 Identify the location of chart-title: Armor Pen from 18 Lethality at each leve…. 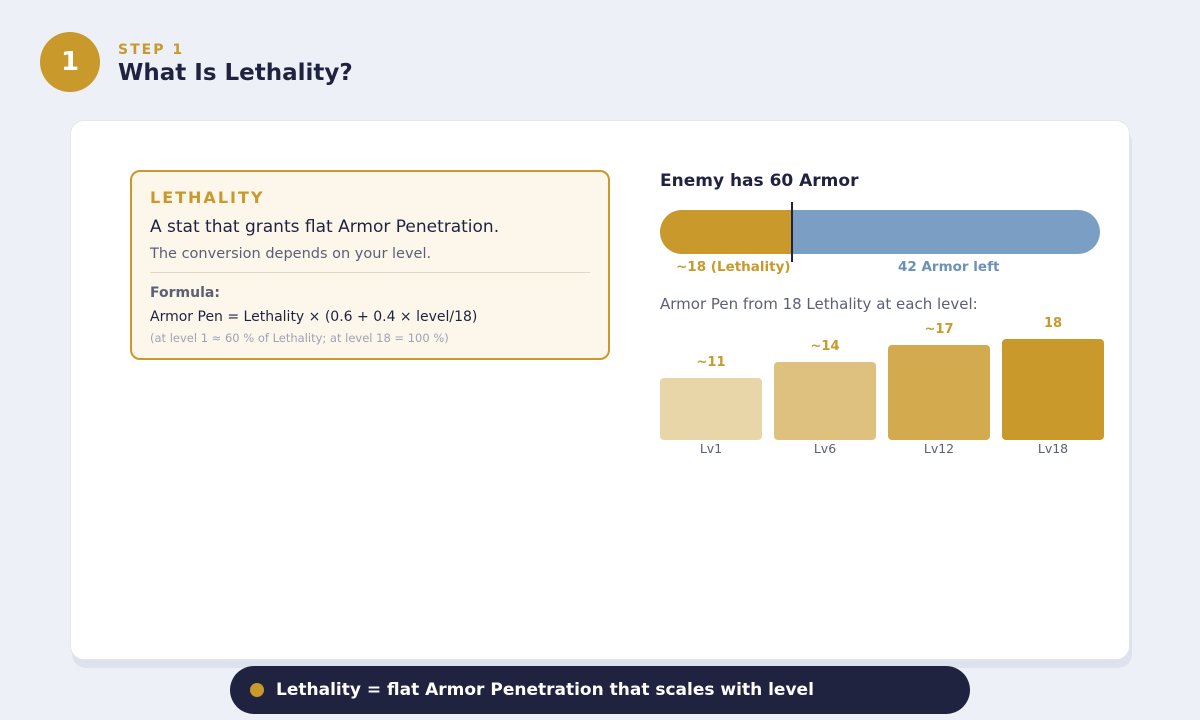
(819, 304).